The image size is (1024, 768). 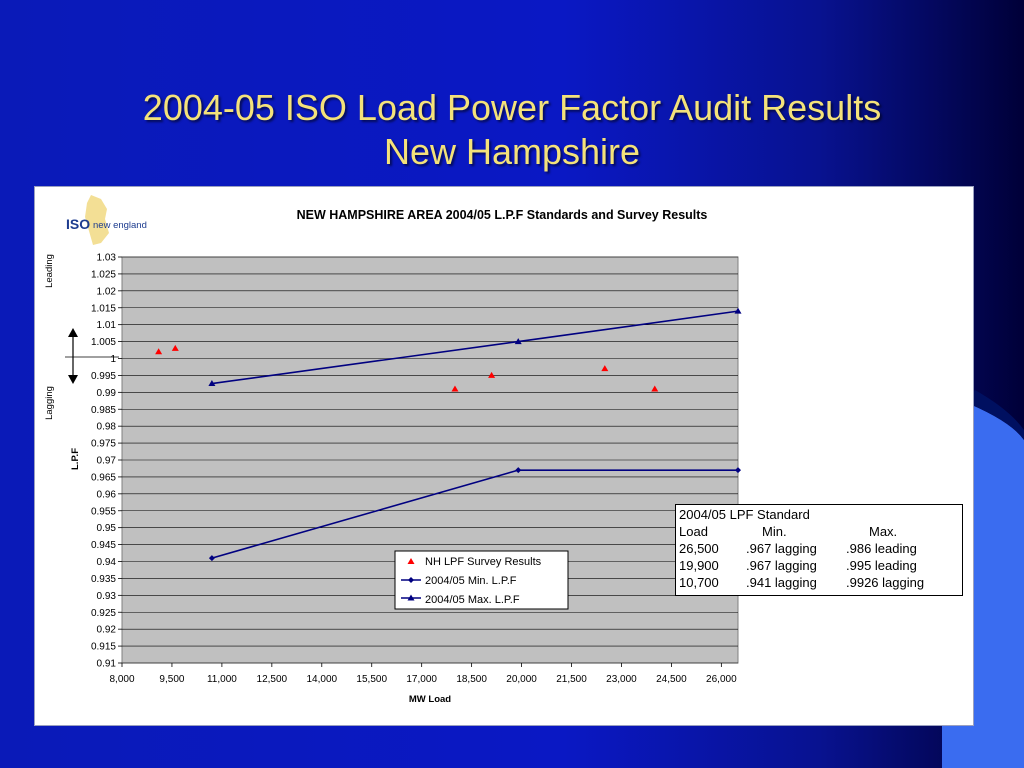 I want to click on y-tick-label: 0.96, so click(x=107, y=494).